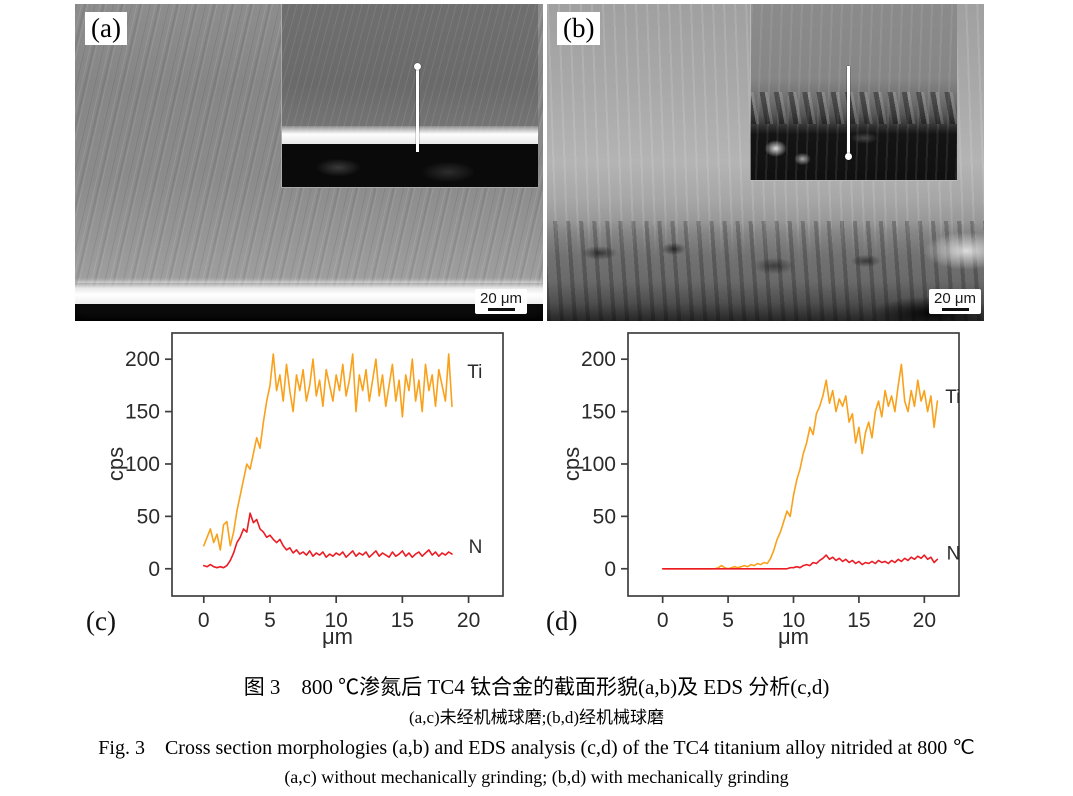 The image size is (1073, 796). Describe the element at coordinates (501, 309) in the screenshot. I see `scale-bar-line-a` at that location.